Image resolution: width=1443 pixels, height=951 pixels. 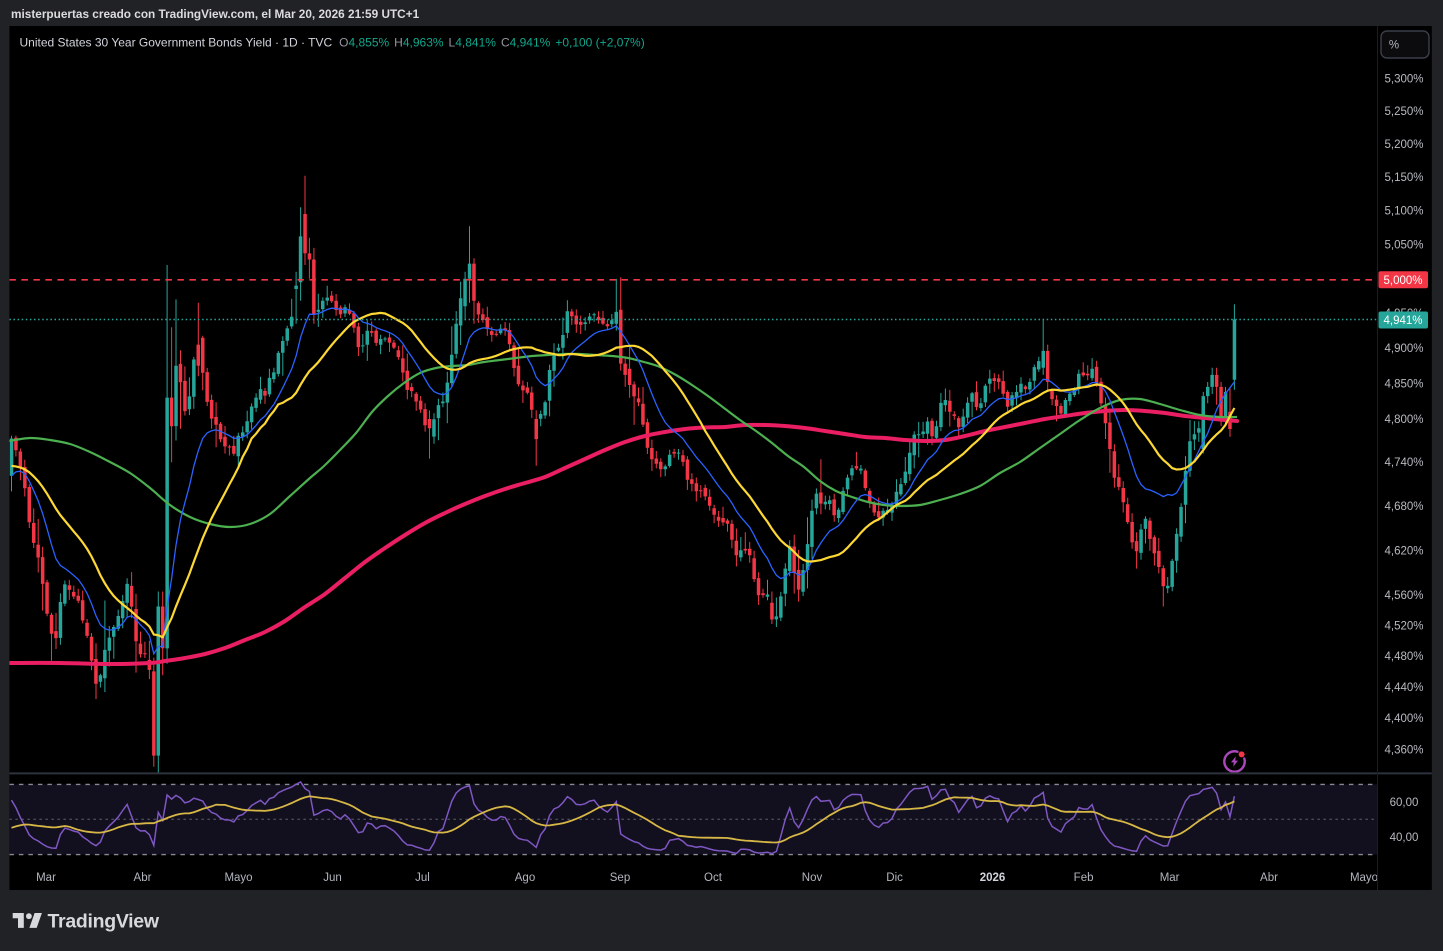 What do you see at coordinates (620, 878) in the screenshot?
I see `svg-text: Sep` at bounding box center [620, 878].